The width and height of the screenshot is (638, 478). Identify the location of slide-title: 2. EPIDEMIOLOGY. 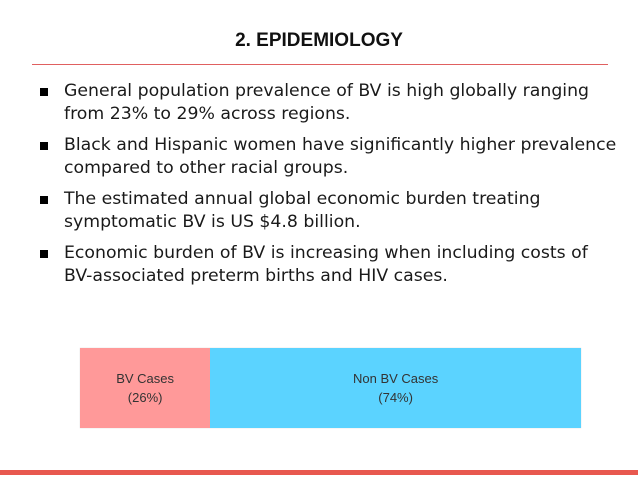
(319, 40).